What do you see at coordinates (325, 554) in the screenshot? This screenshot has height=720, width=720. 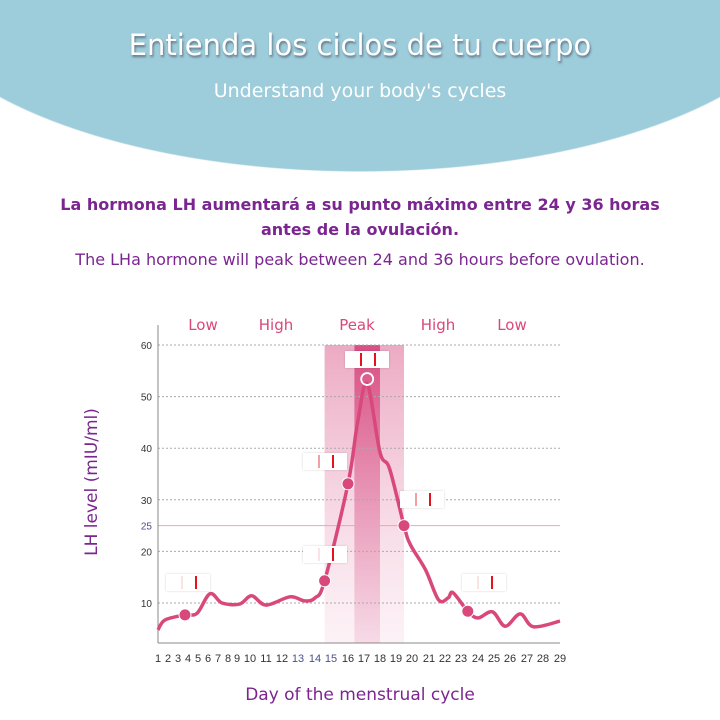 I see `test-strip-rising` at bounding box center [325, 554].